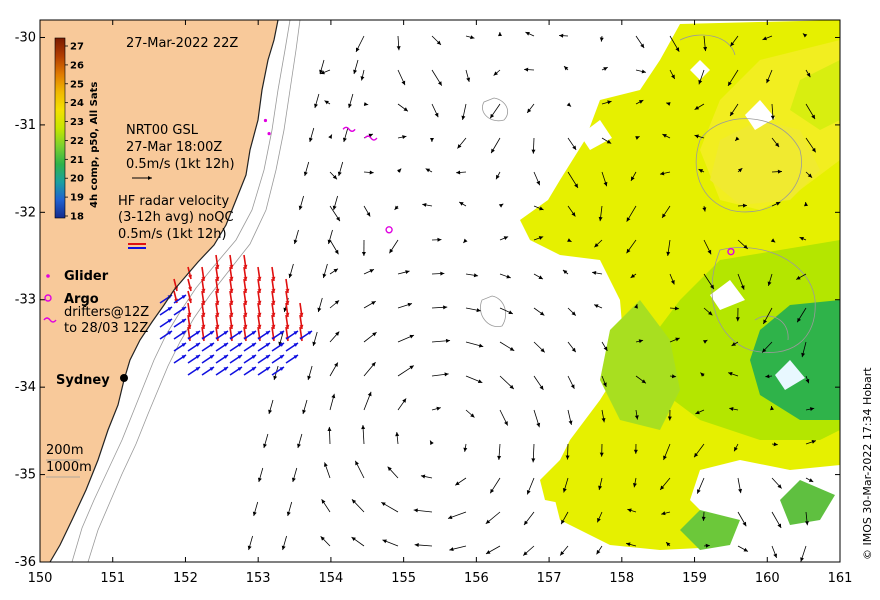 This screenshot has height=600, width=880. Describe the element at coordinates (77, 141) in the screenshot. I see `colorbar-tick-label: 22` at that location.